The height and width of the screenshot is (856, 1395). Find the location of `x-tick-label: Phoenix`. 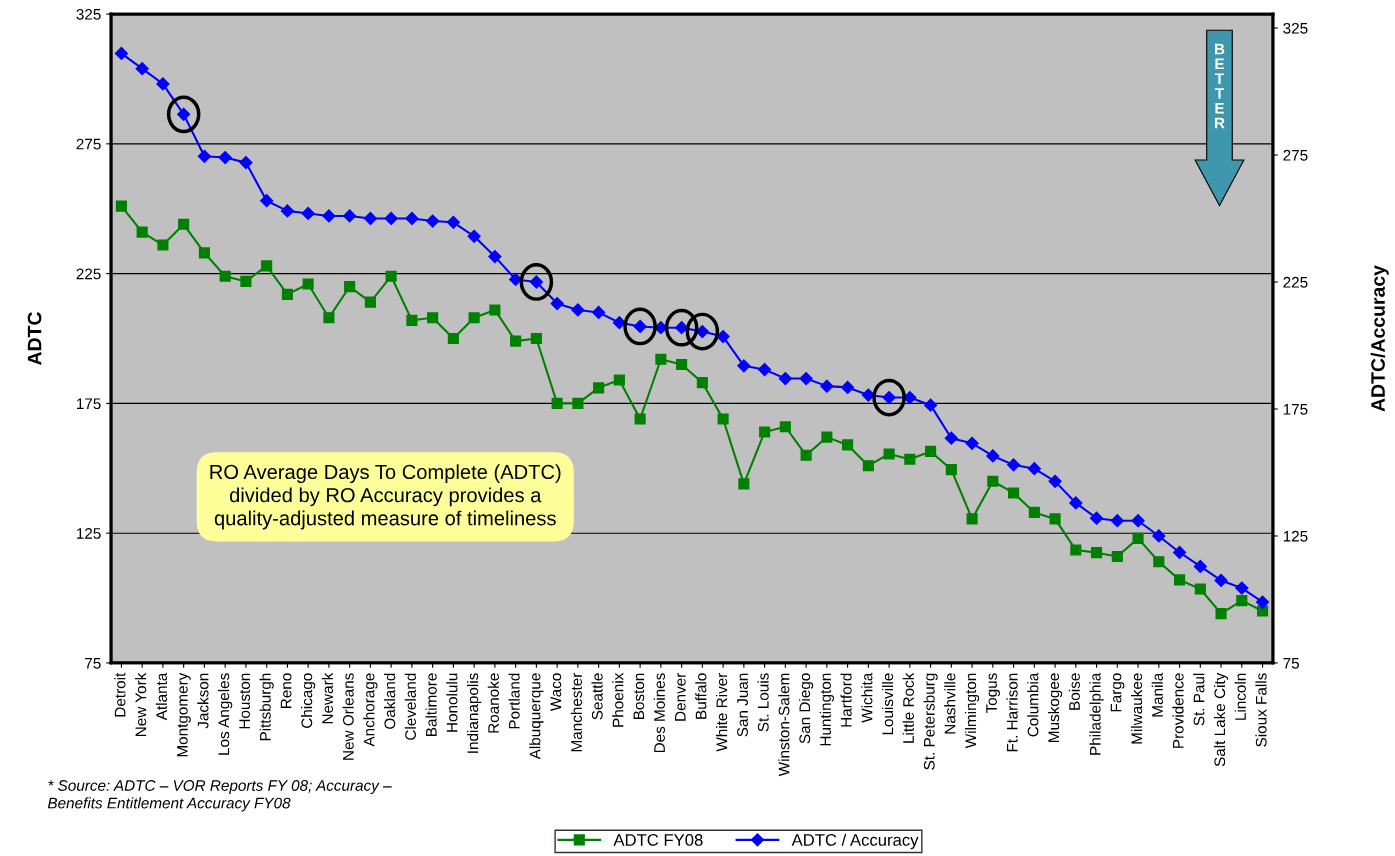

x-tick-label: Phoenix is located at coordinates (618, 699).